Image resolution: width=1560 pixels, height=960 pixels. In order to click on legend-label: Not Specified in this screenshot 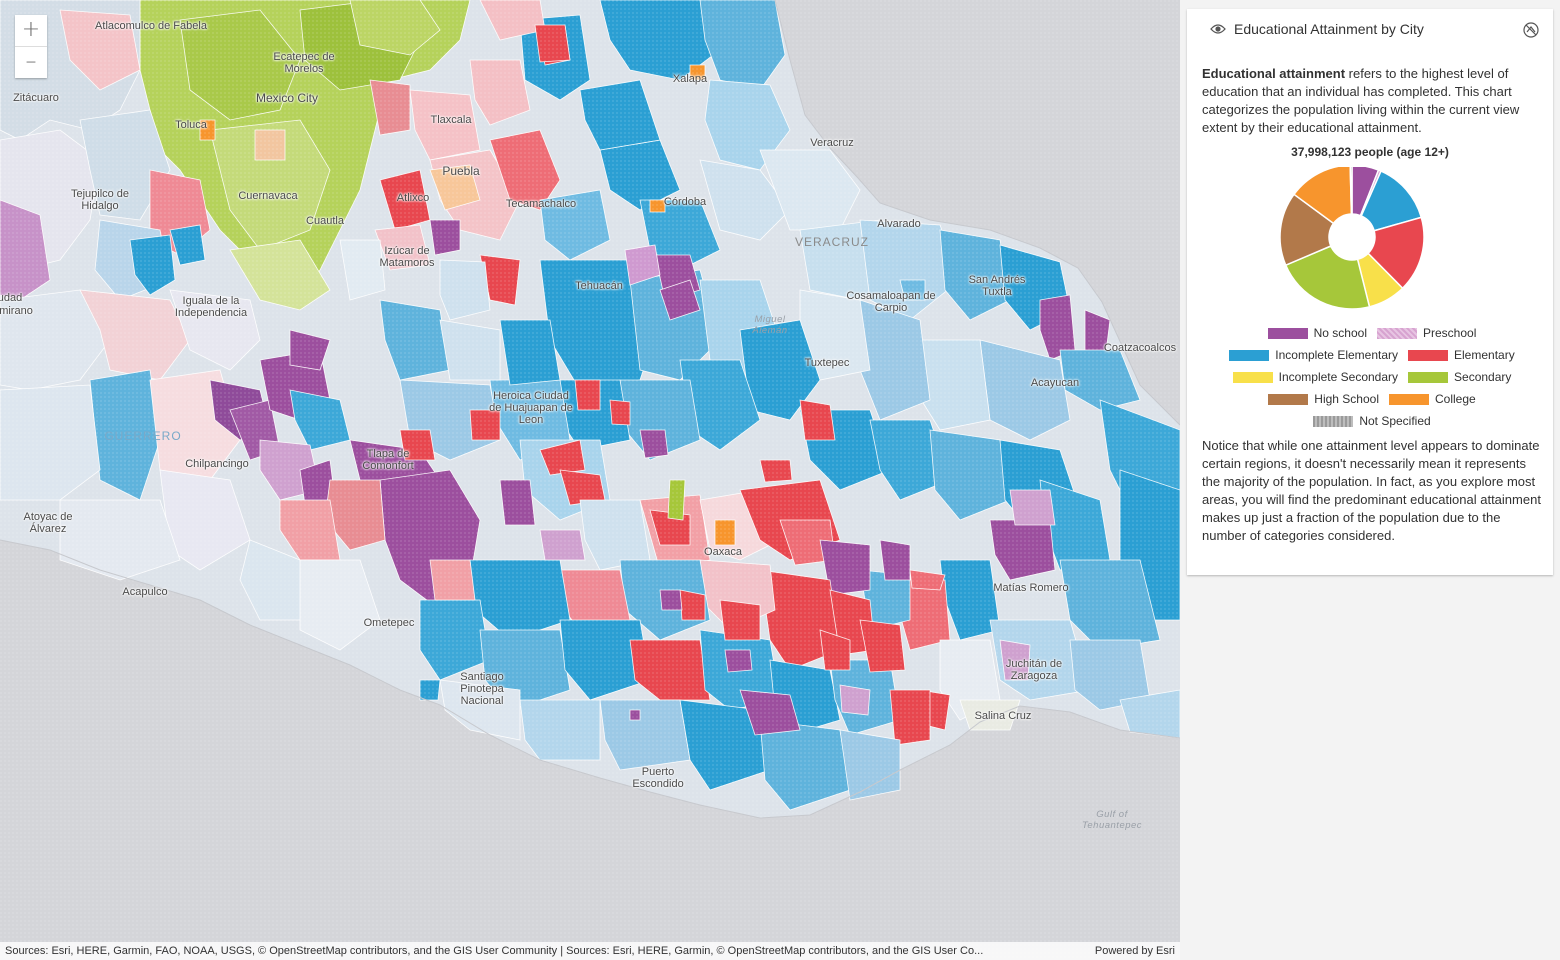, I will do `click(1395, 421)`.